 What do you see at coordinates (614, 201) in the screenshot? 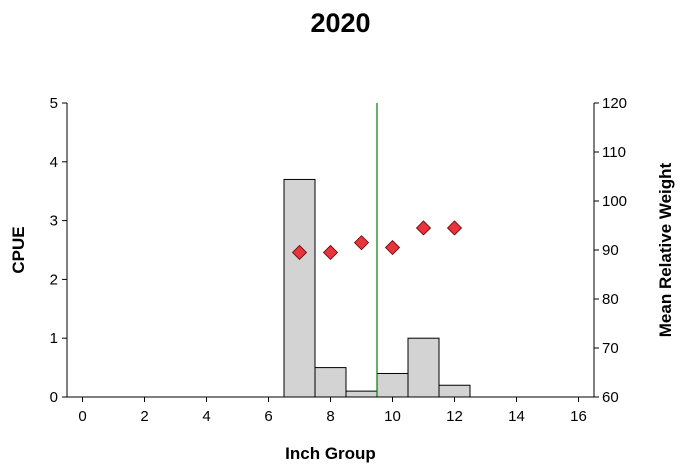
I see `y2-tick-label: 100` at bounding box center [614, 201].